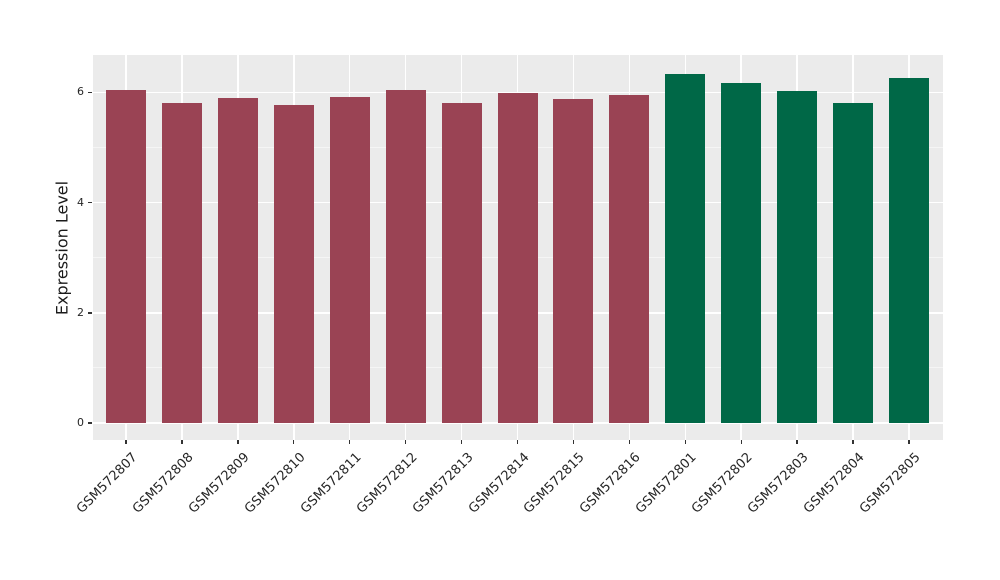 The height and width of the screenshot is (580, 1000). I want to click on bar-GSM572810, so click(293, 263).